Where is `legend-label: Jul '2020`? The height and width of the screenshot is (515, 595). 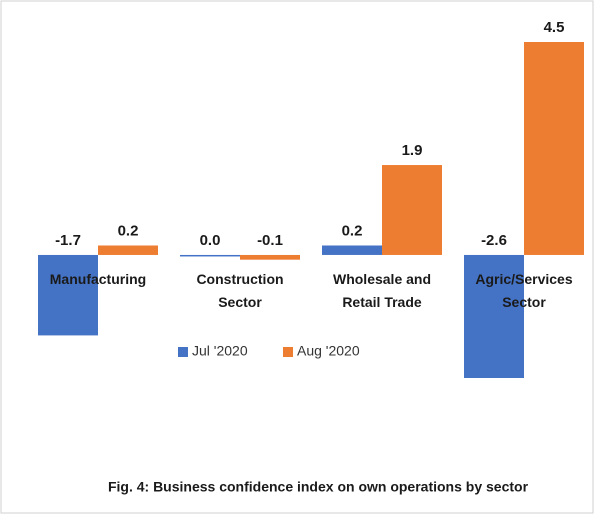 legend-label: Jul '2020 is located at coordinates (220, 351).